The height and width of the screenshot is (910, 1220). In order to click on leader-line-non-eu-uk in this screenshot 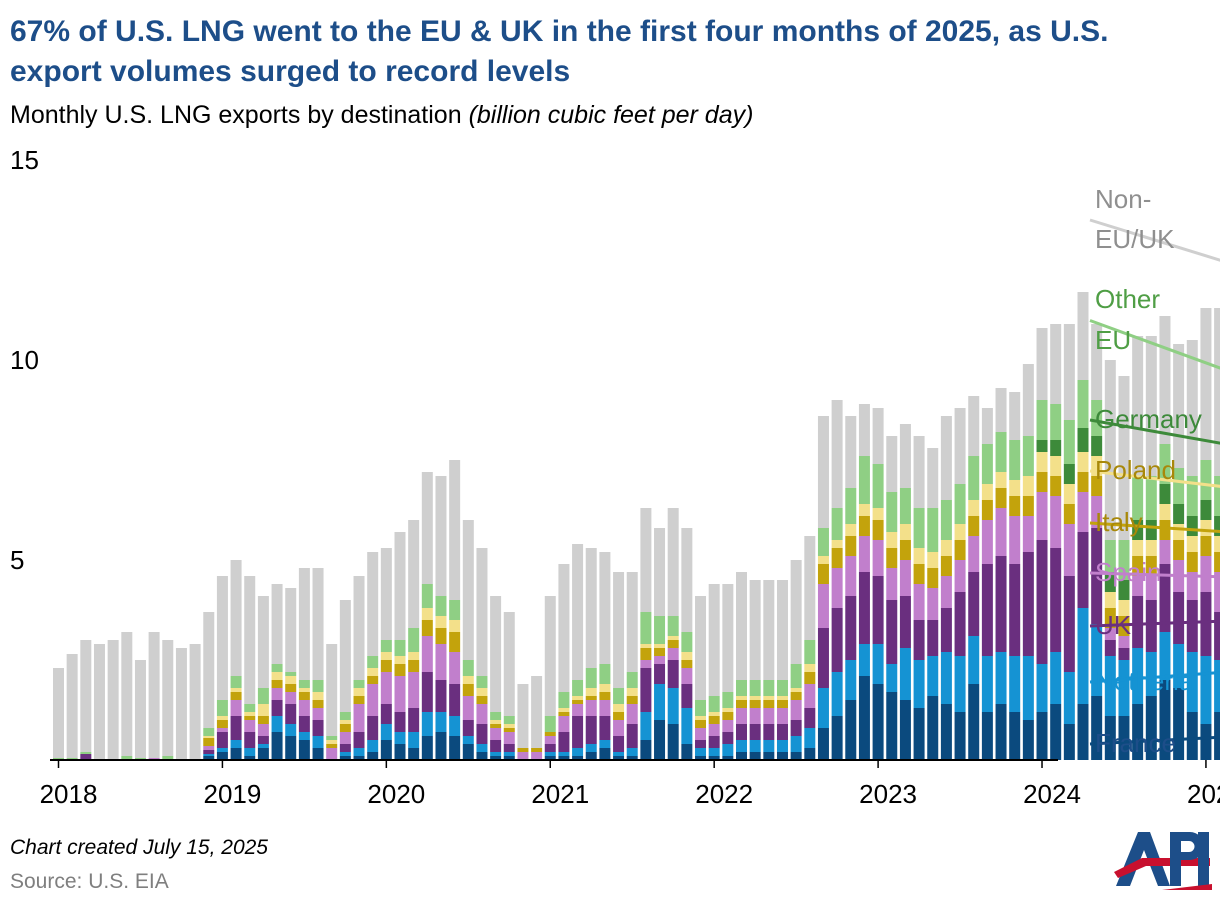, I will do `click(1154, 240)`.